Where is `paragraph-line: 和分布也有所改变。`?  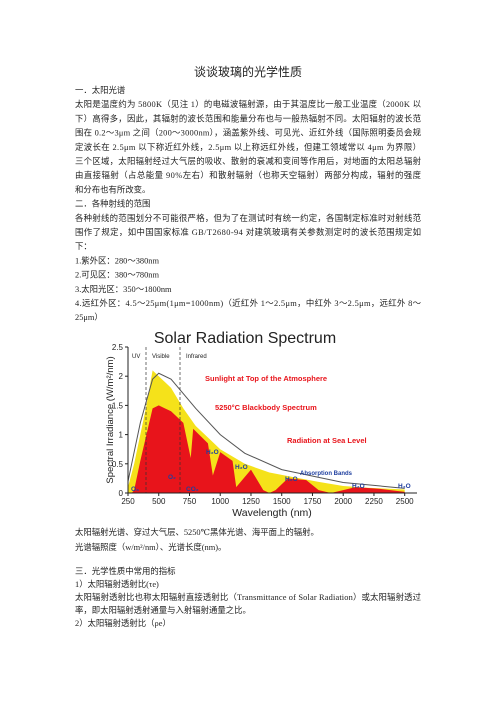
paragraph-line: 和分布也有所改变。 is located at coordinates (112, 189).